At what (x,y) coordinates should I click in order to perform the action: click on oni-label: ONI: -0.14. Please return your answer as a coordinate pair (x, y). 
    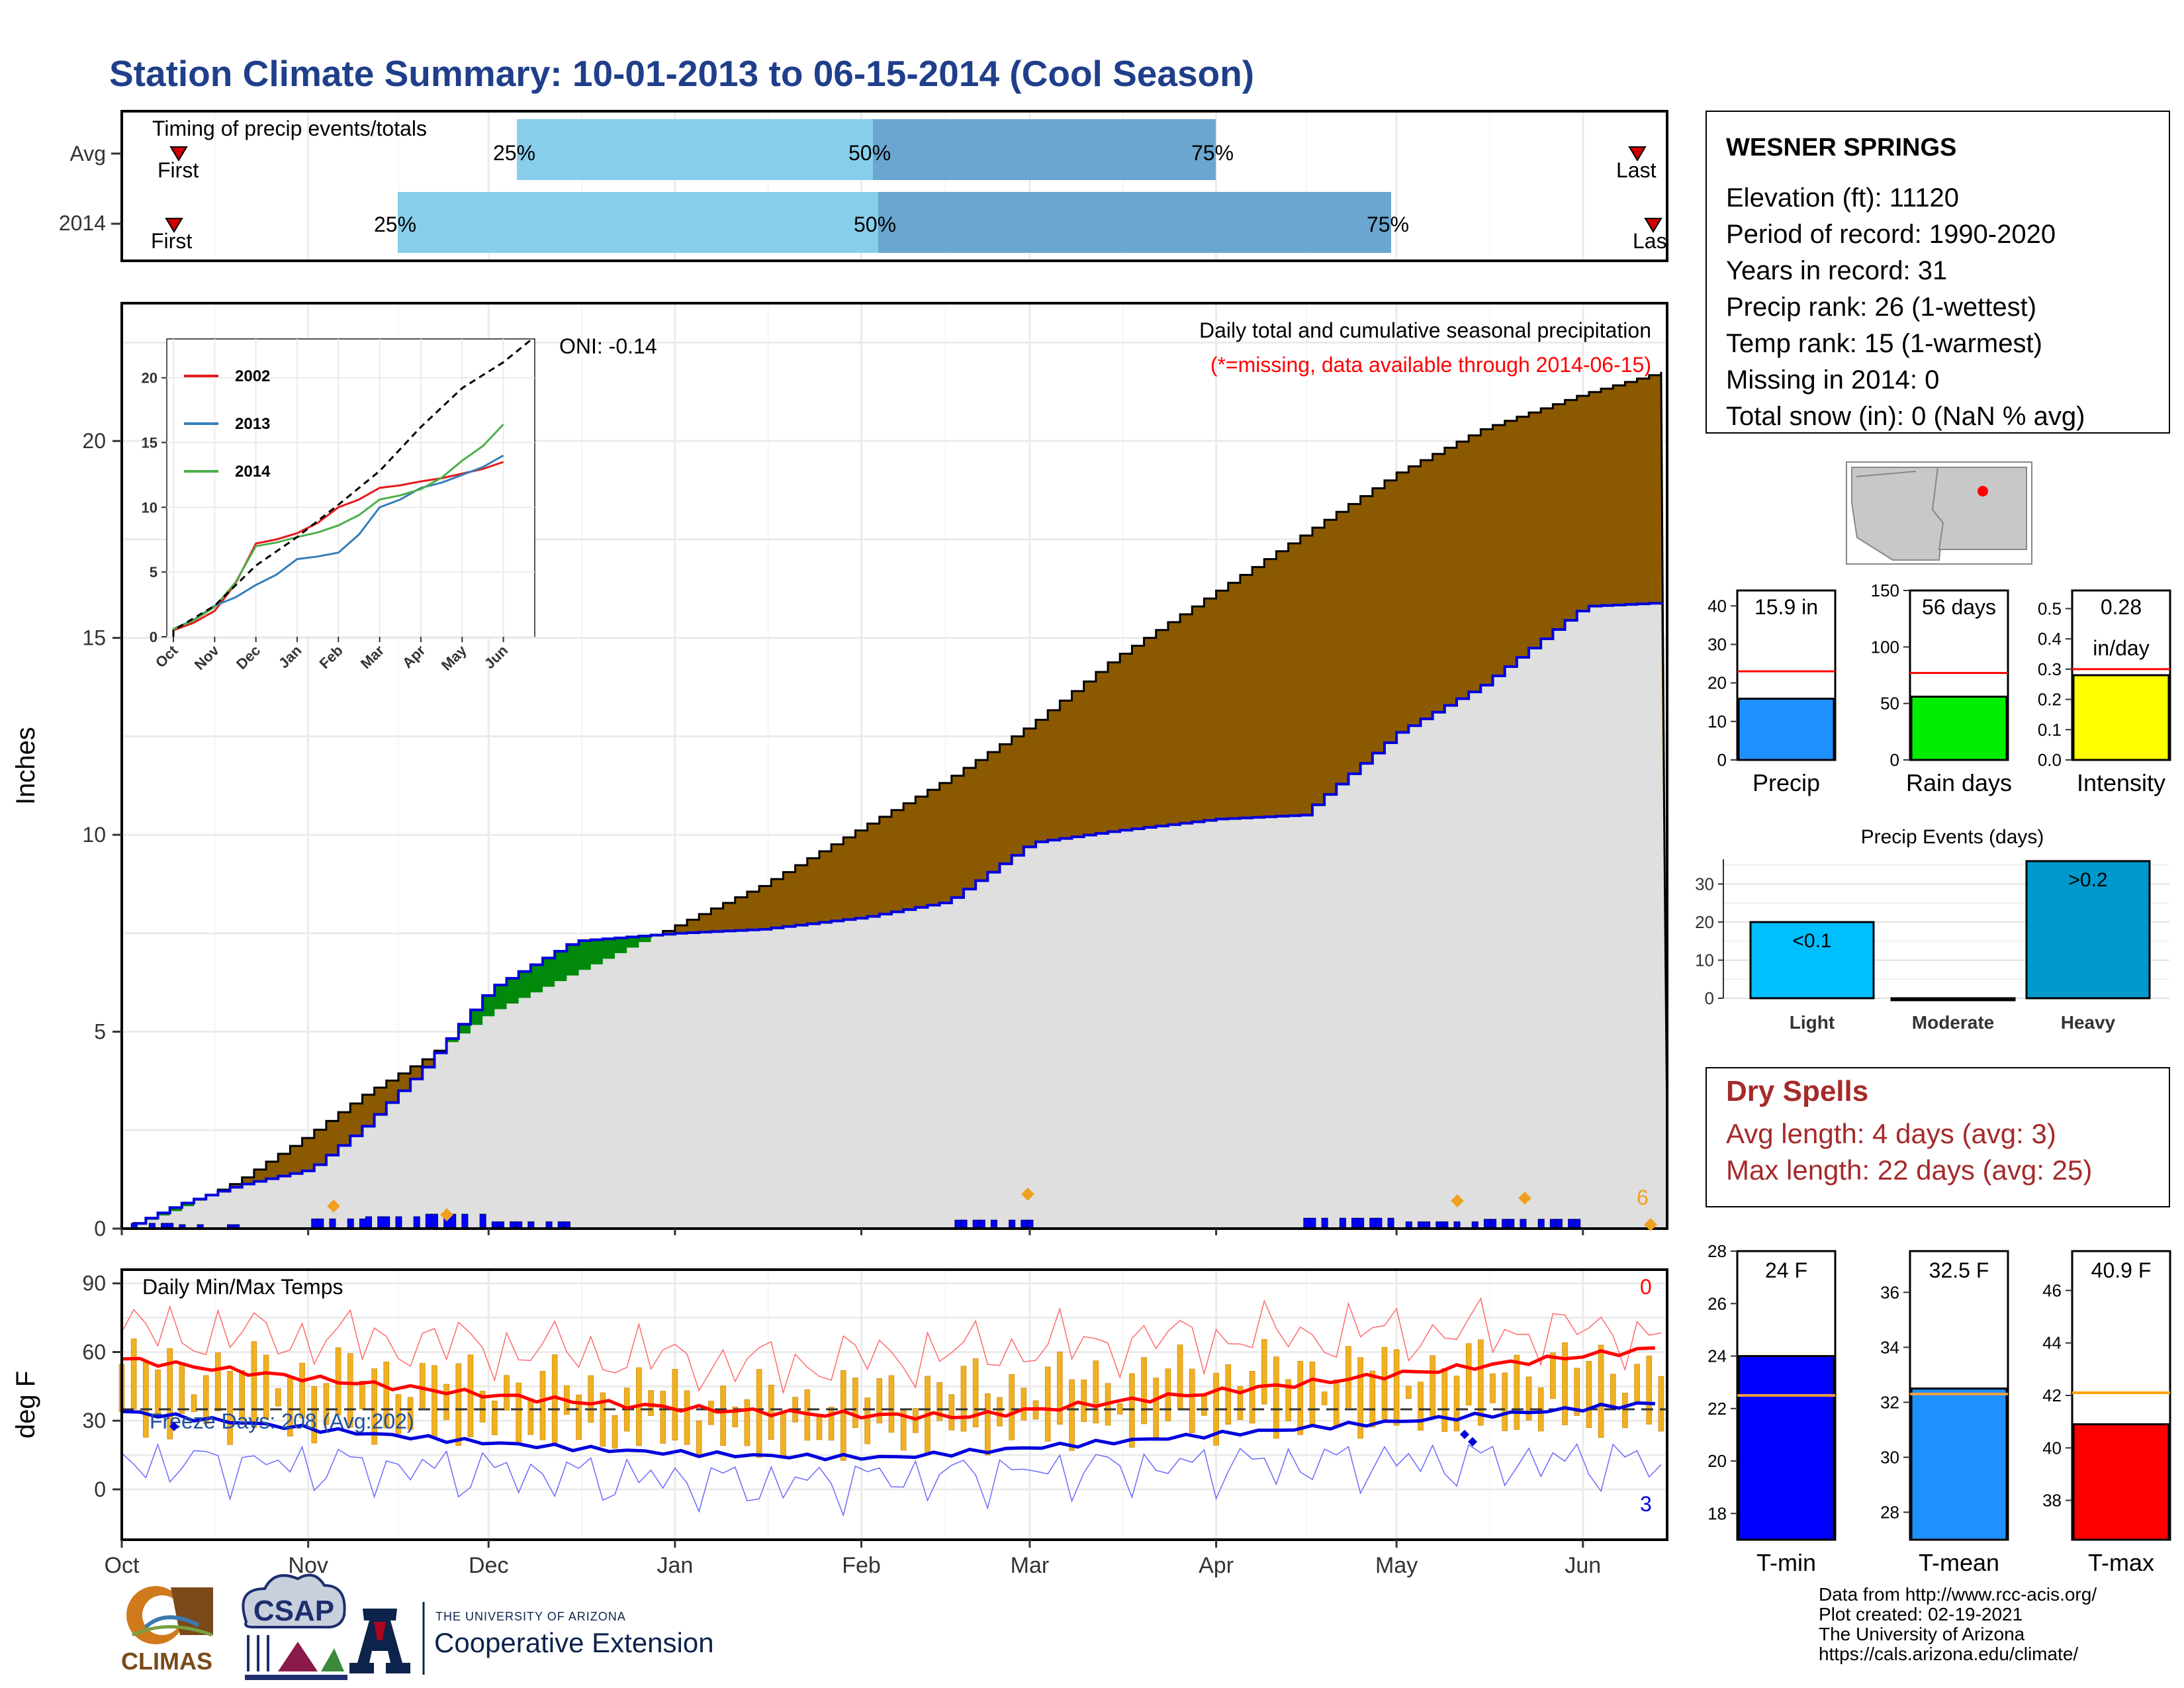
    Looking at the image, I should click on (608, 346).